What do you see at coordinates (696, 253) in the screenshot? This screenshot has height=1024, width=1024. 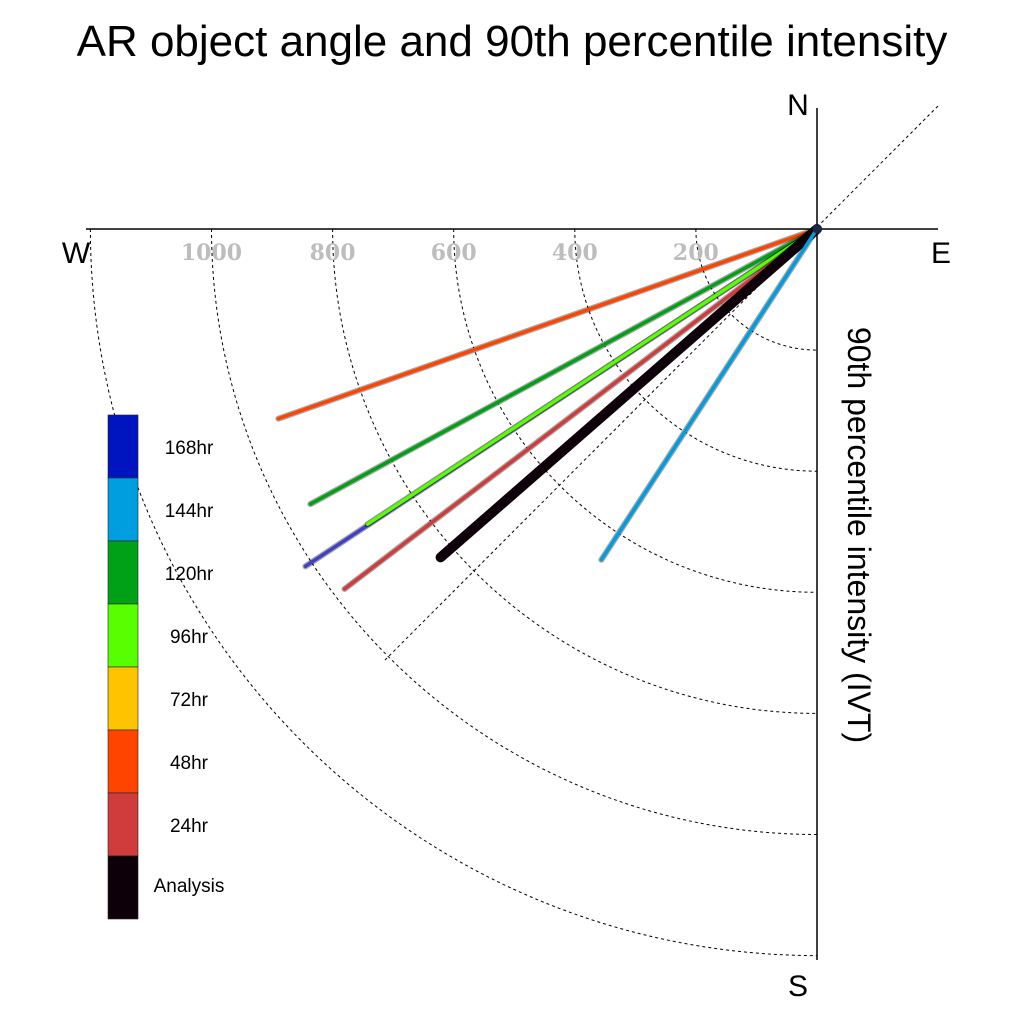 I see `radial-tick-label: 200` at bounding box center [696, 253].